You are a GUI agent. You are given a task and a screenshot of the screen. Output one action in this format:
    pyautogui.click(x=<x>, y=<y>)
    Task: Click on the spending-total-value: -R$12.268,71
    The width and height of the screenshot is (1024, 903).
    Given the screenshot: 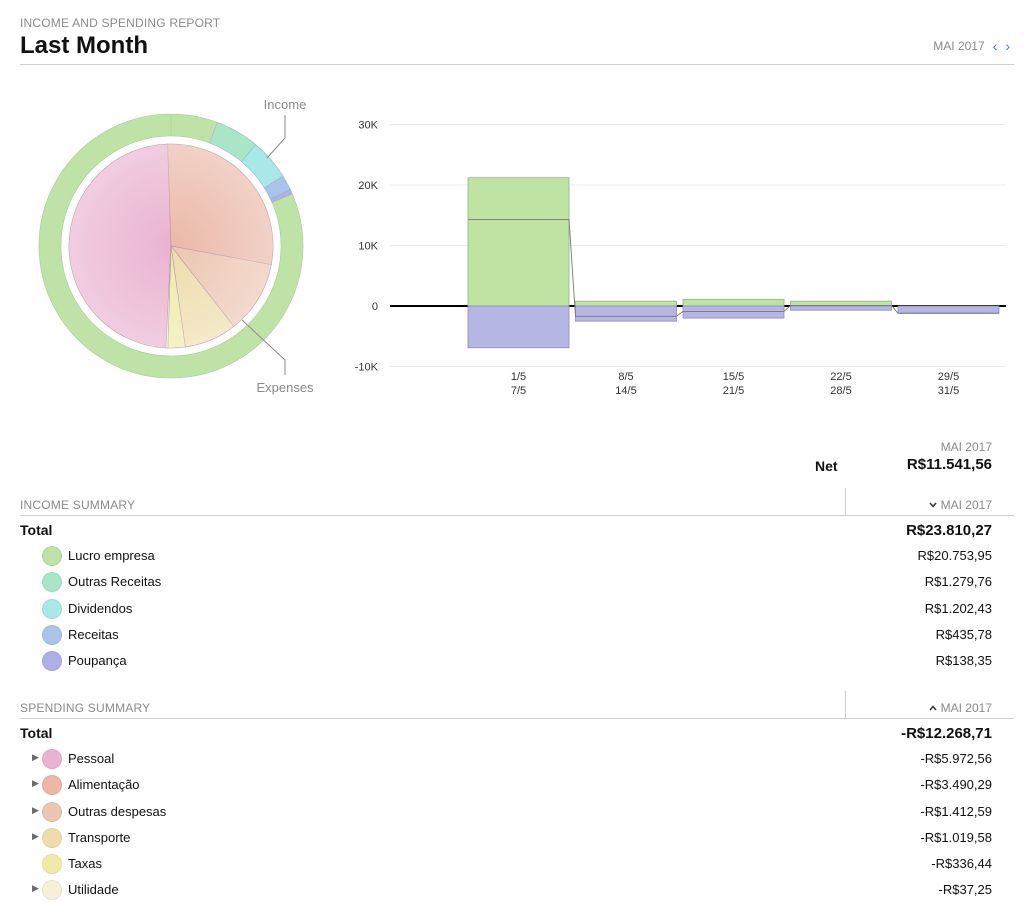 What is the action you would take?
    pyautogui.click(x=946, y=733)
    